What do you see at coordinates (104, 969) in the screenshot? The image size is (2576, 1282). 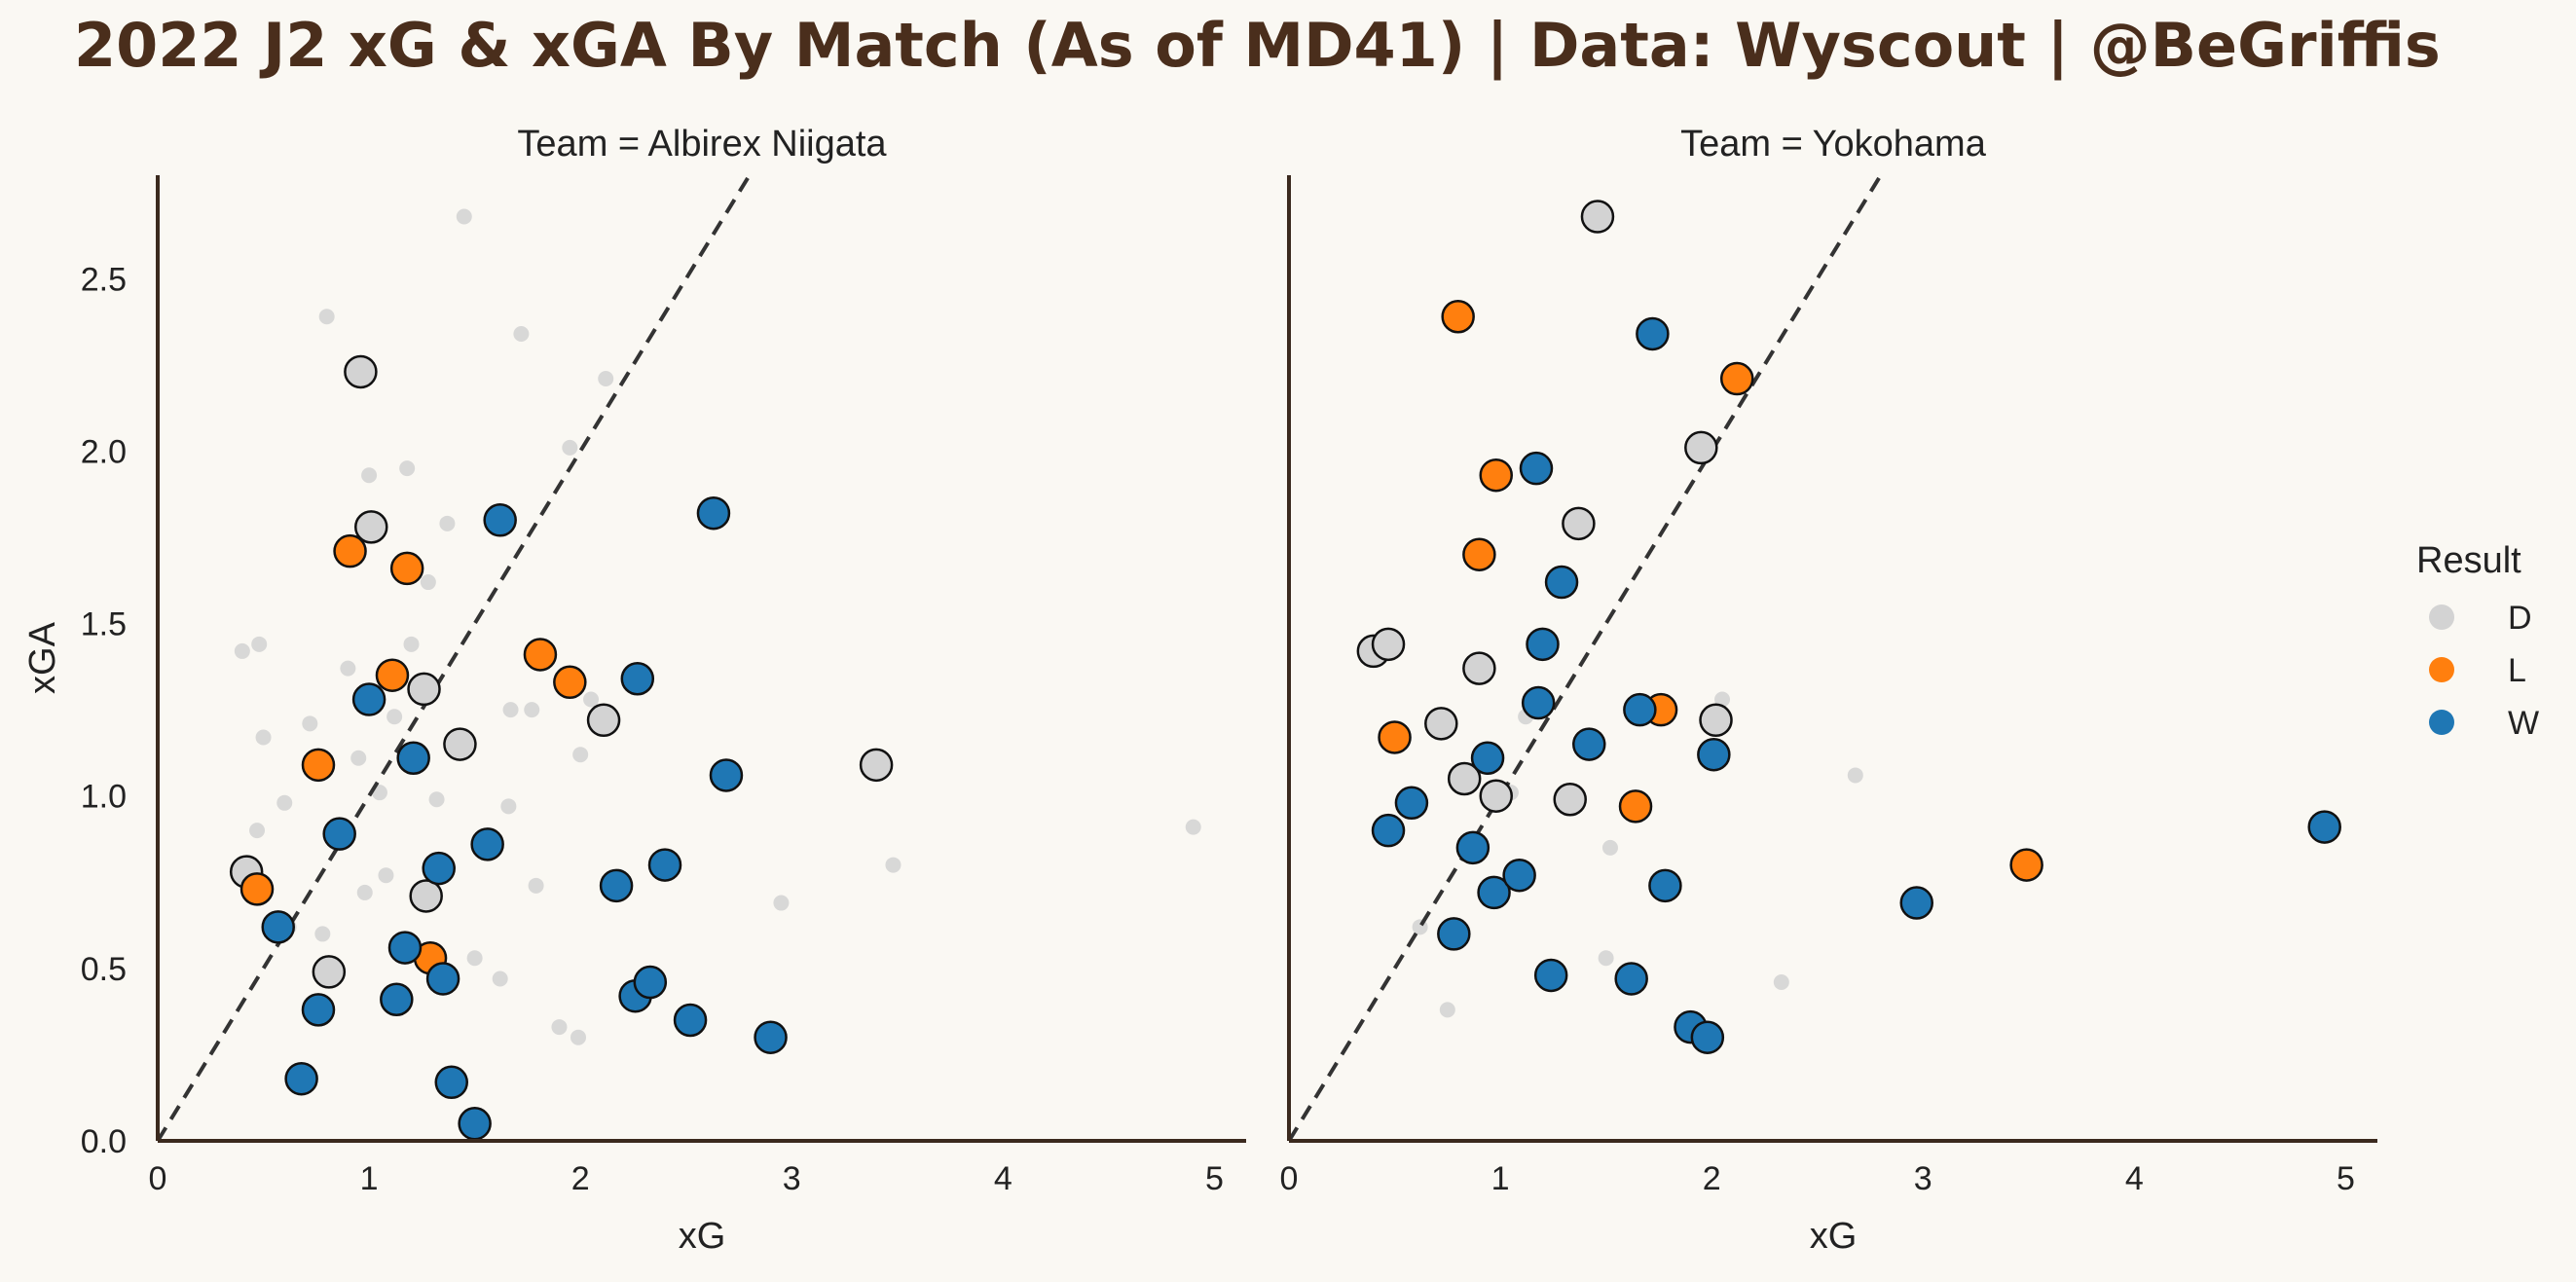 I see `y-tick-label: 0.5` at bounding box center [104, 969].